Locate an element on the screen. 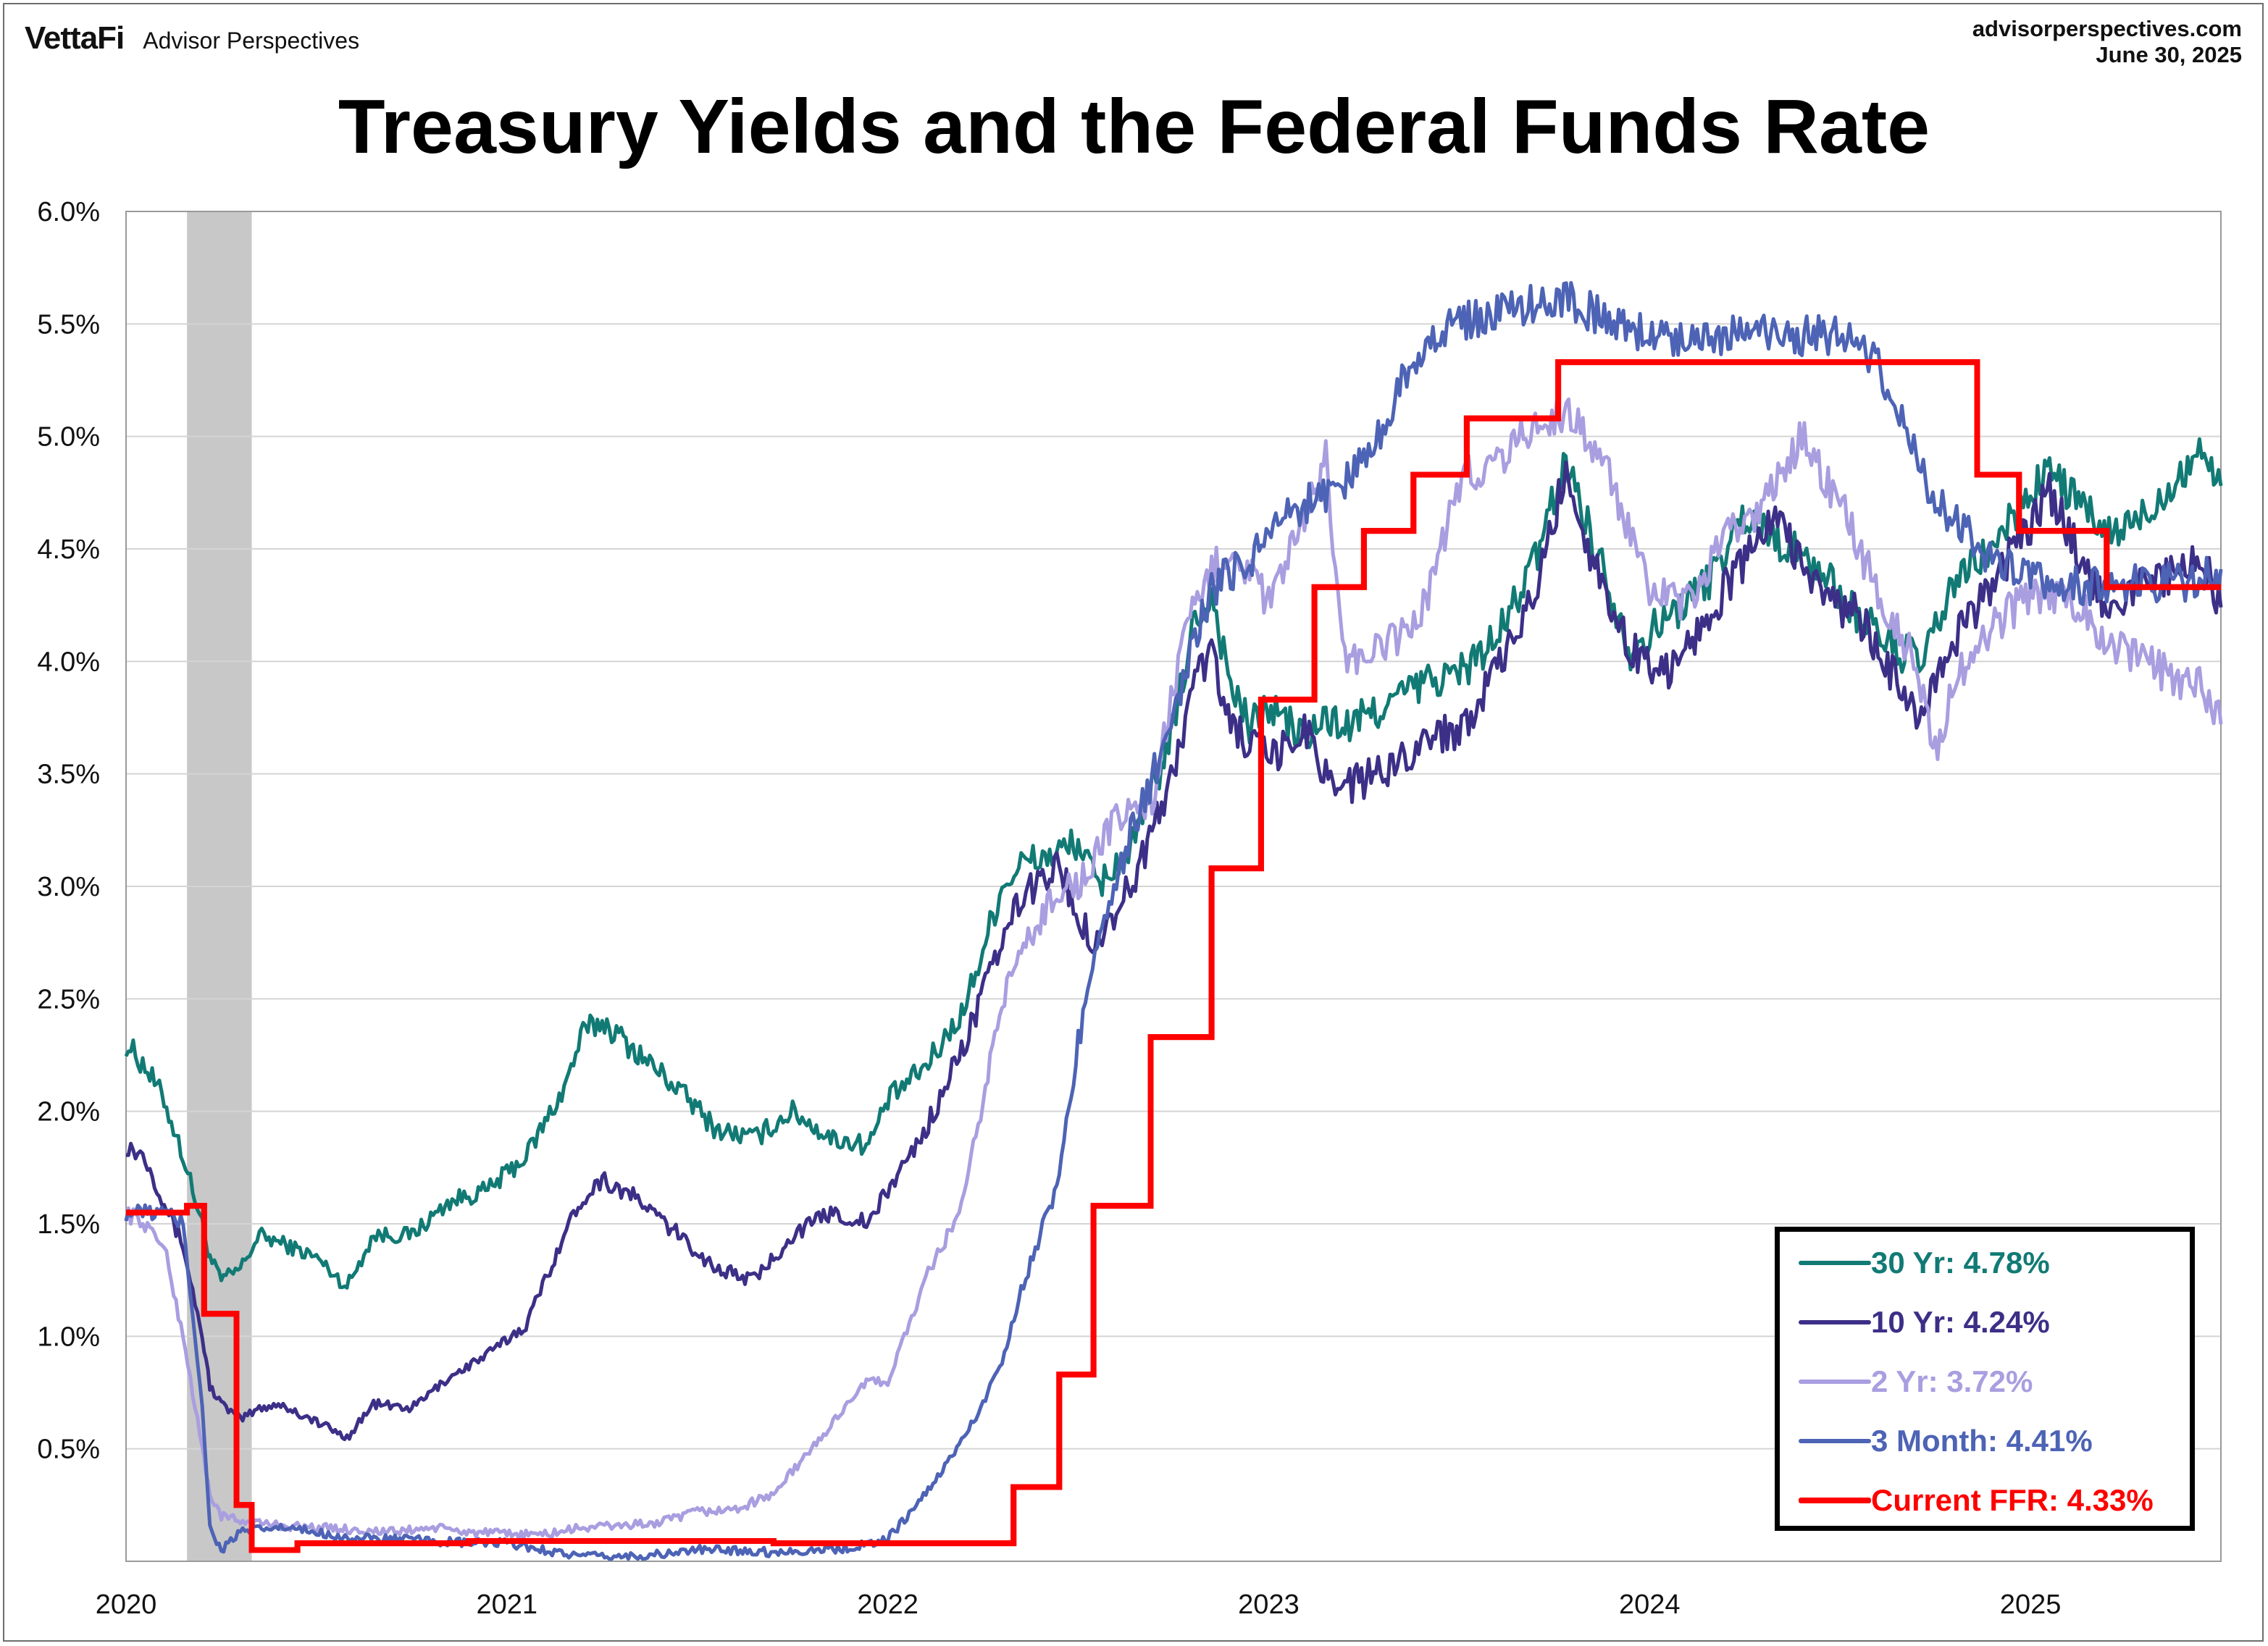 Image resolution: width=2268 pixels, height=1646 pixels. source-block: advisorperspectives.com June 30, 2025 is located at coordinates (2107, 42).